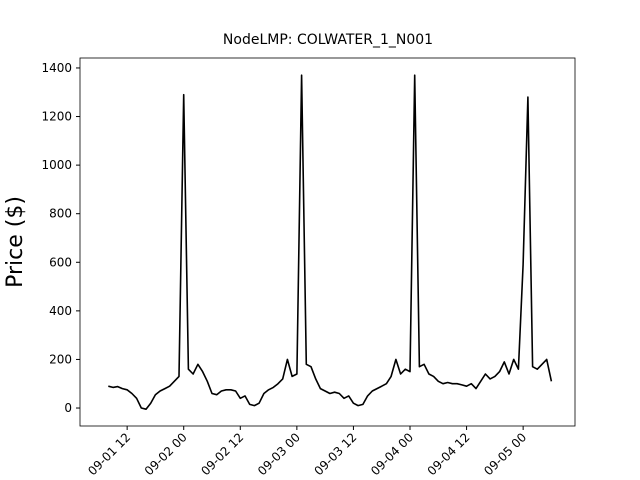  I want to click on y-tick-label: 0, so click(68, 408).